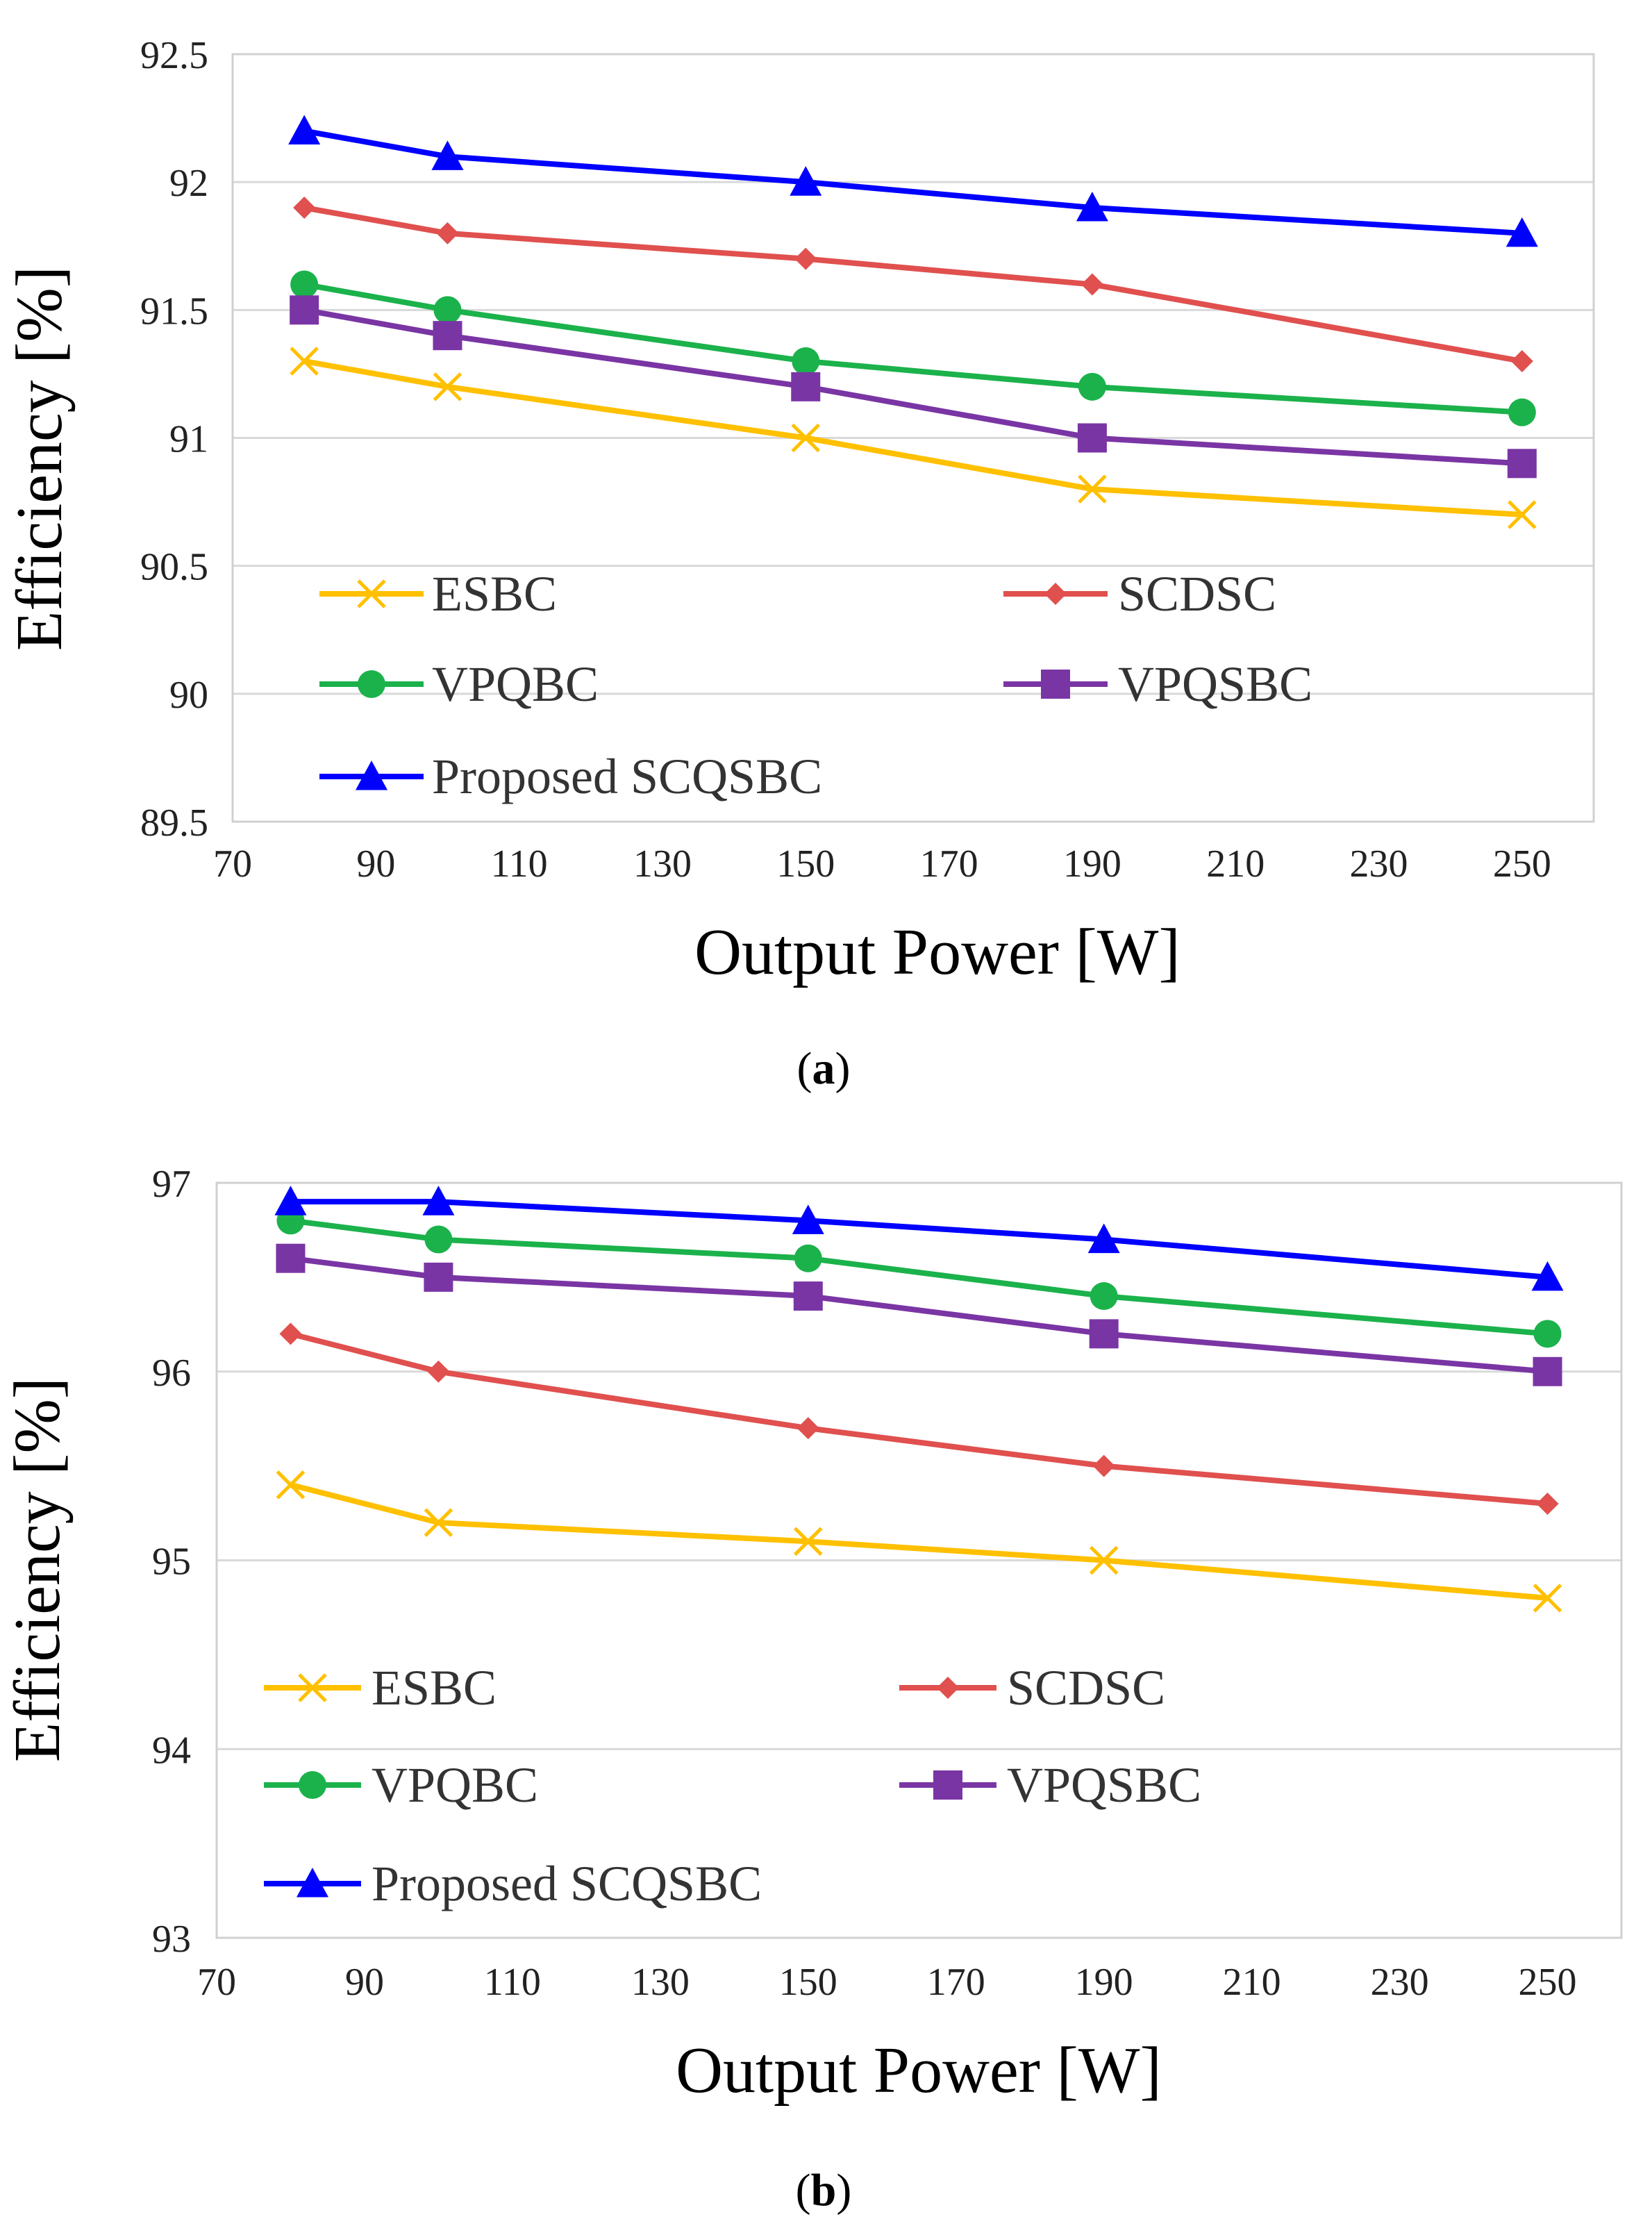 Image resolution: width=1652 pixels, height=2233 pixels. What do you see at coordinates (37, 1569) in the screenshot?
I see `y-axis-title: Efficiency [%]` at bounding box center [37, 1569].